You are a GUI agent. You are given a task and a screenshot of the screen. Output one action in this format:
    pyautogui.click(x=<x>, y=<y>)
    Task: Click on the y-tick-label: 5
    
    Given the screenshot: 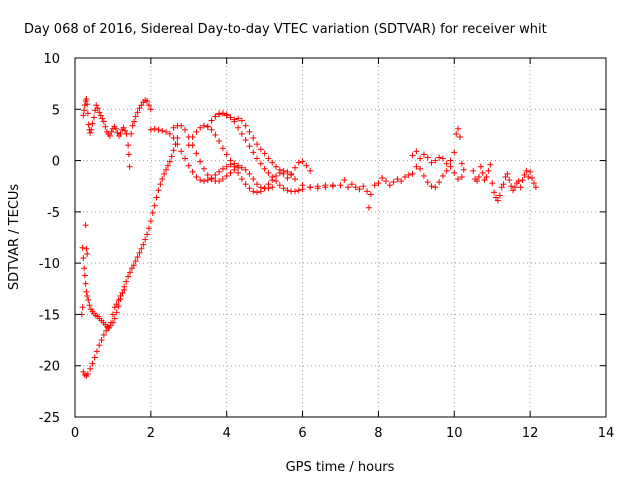 What is the action you would take?
    pyautogui.click(x=56, y=110)
    